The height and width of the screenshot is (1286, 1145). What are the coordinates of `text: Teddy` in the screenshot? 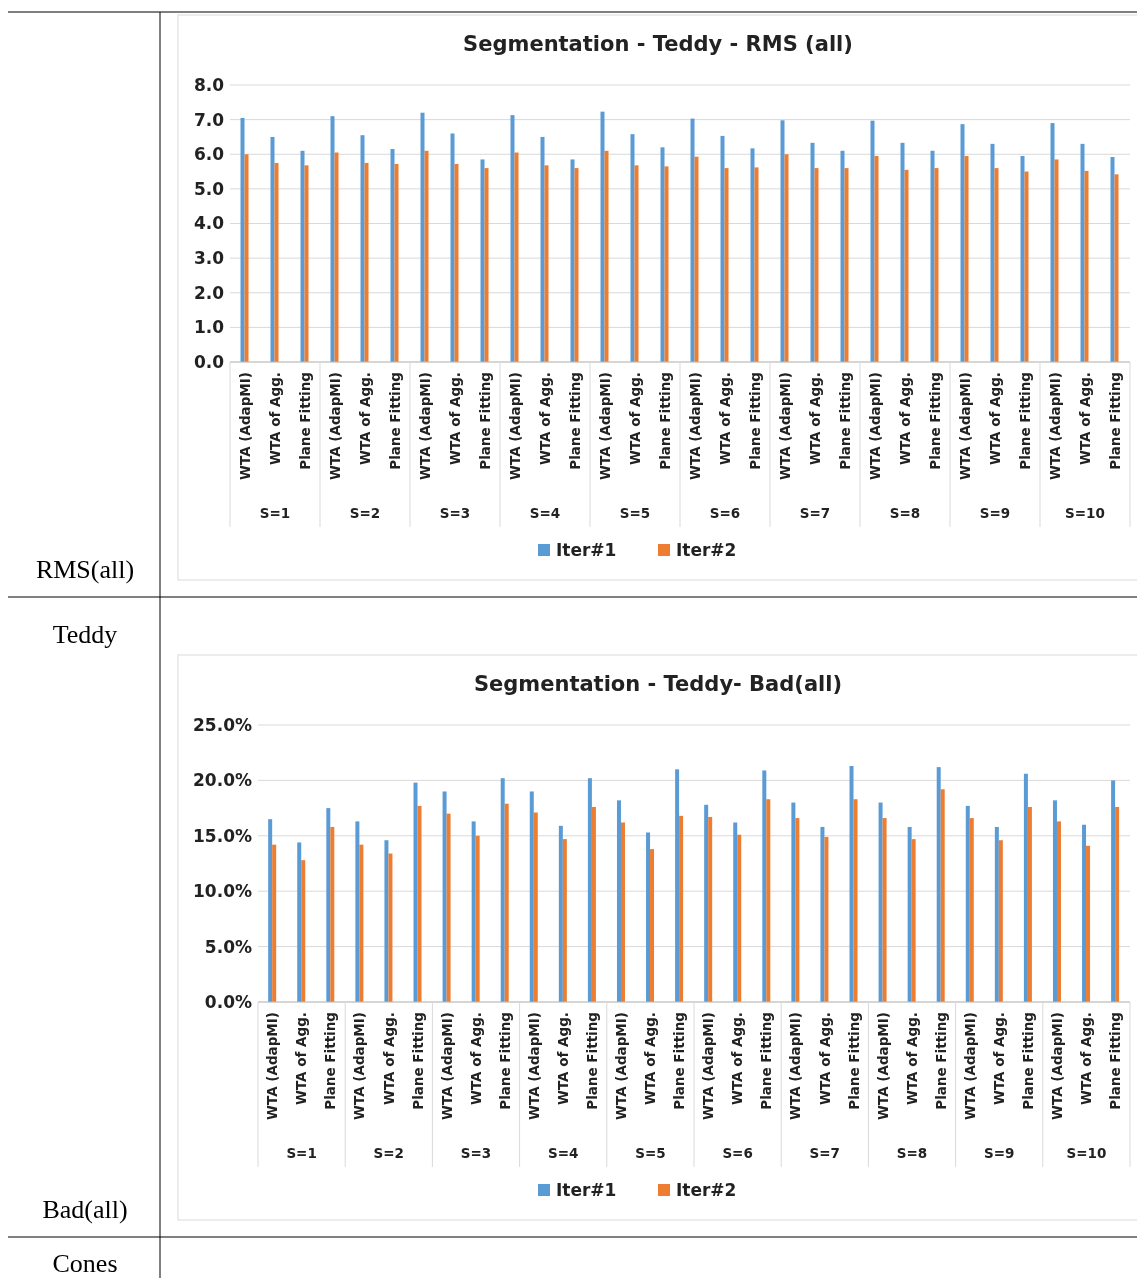 It's located at (85, 634).